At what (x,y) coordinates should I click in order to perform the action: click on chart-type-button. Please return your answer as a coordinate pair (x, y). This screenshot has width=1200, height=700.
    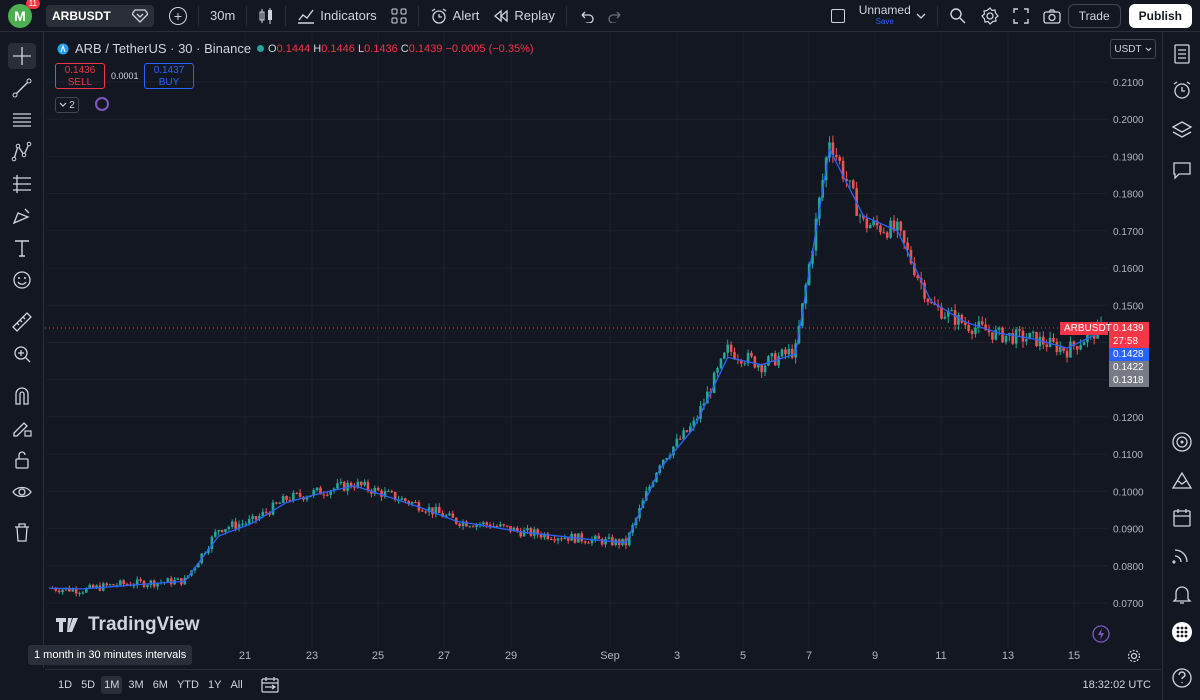
    Looking at the image, I should click on (266, 16).